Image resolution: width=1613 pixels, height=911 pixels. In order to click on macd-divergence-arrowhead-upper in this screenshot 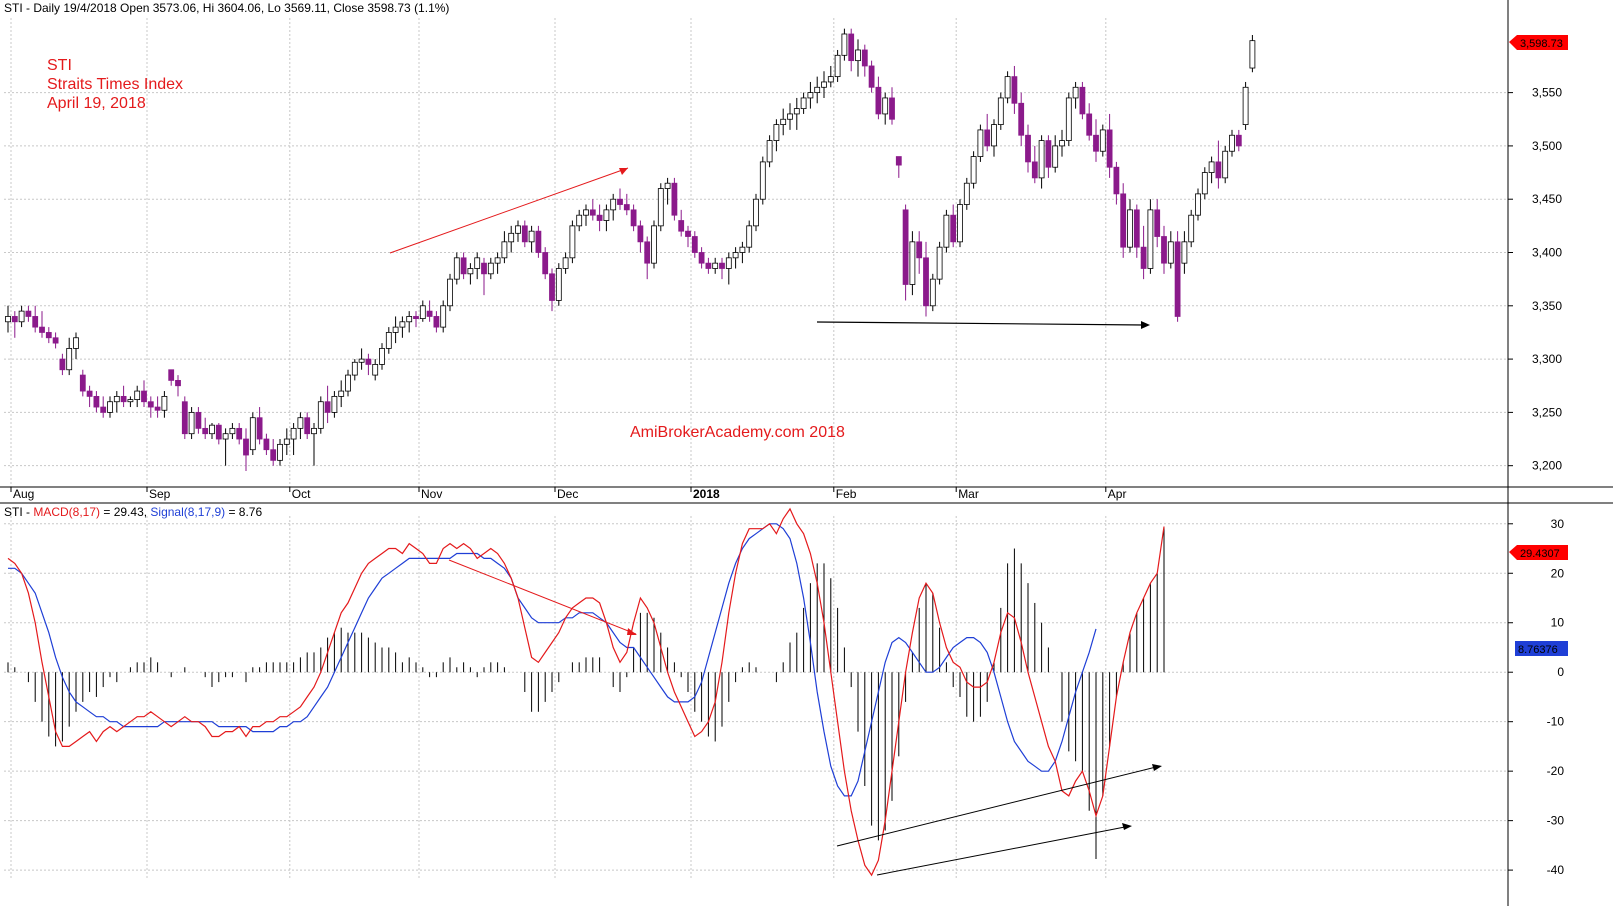, I will do `click(1157, 767)`.